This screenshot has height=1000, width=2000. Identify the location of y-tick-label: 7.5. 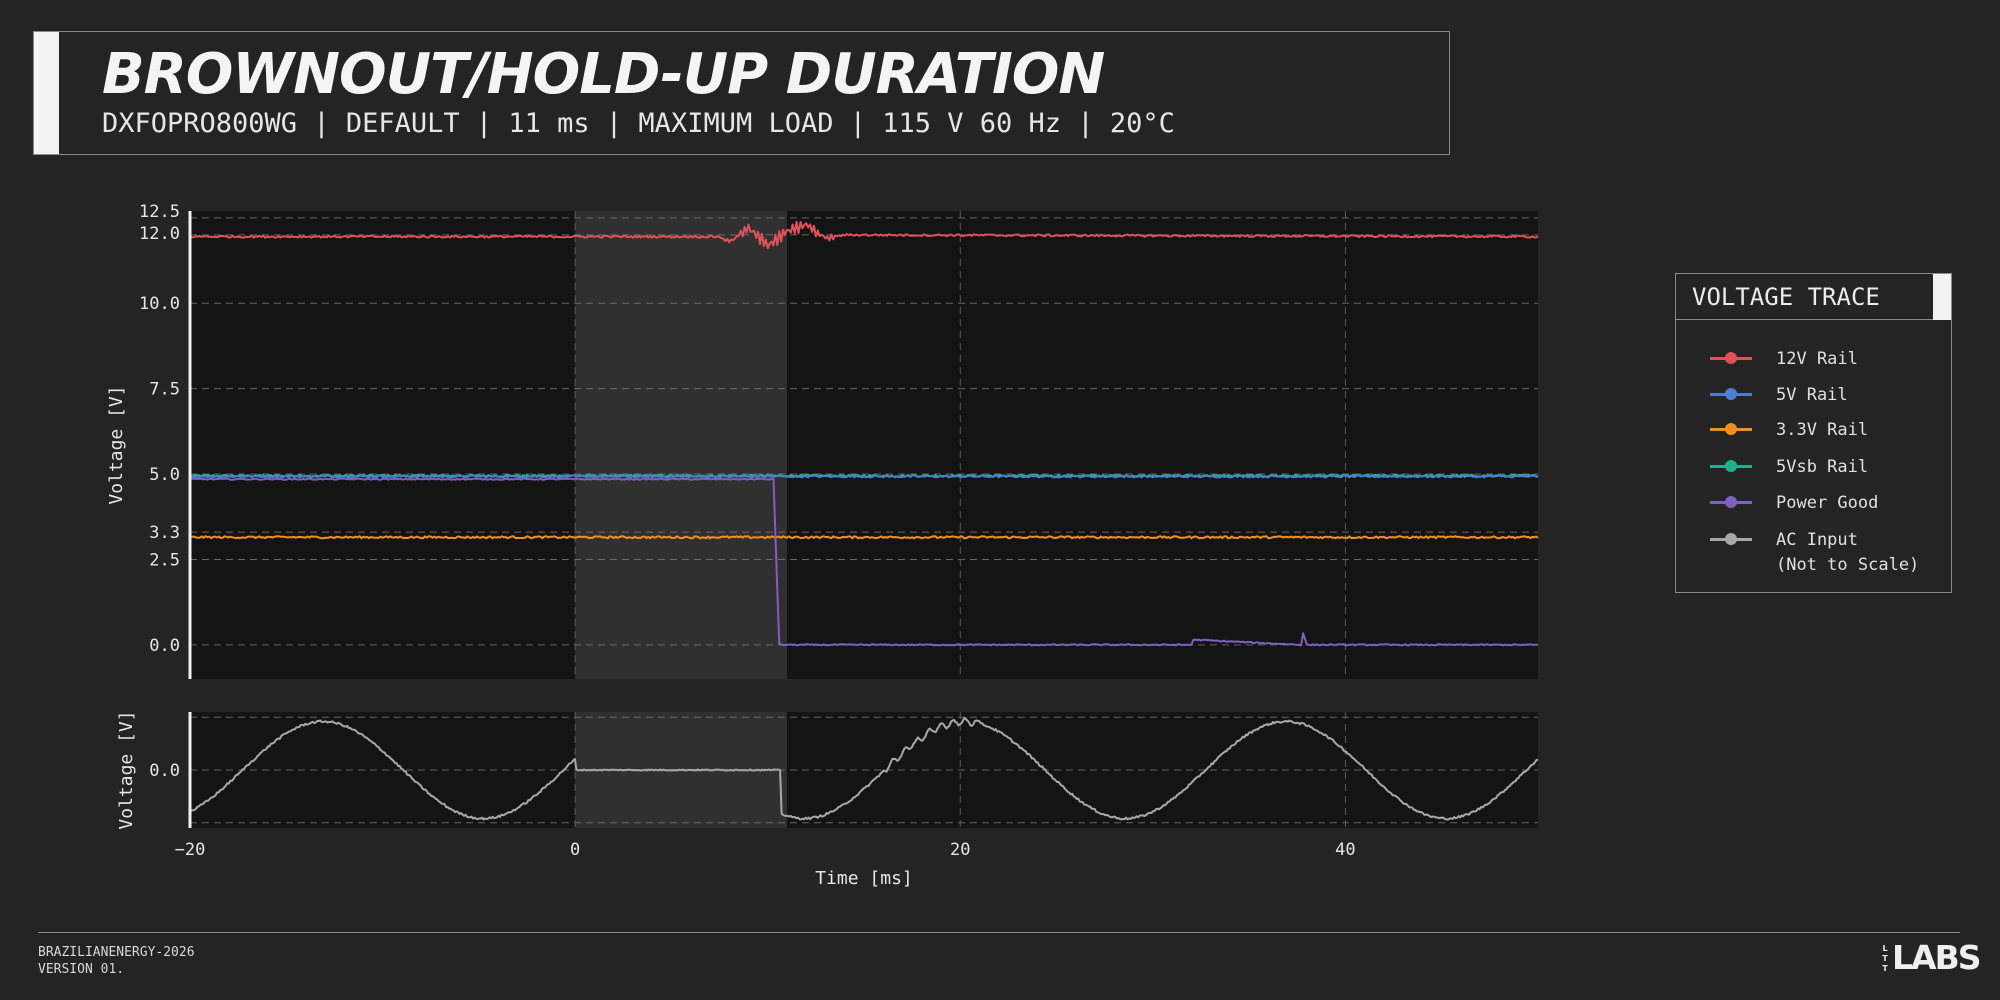
(164, 390).